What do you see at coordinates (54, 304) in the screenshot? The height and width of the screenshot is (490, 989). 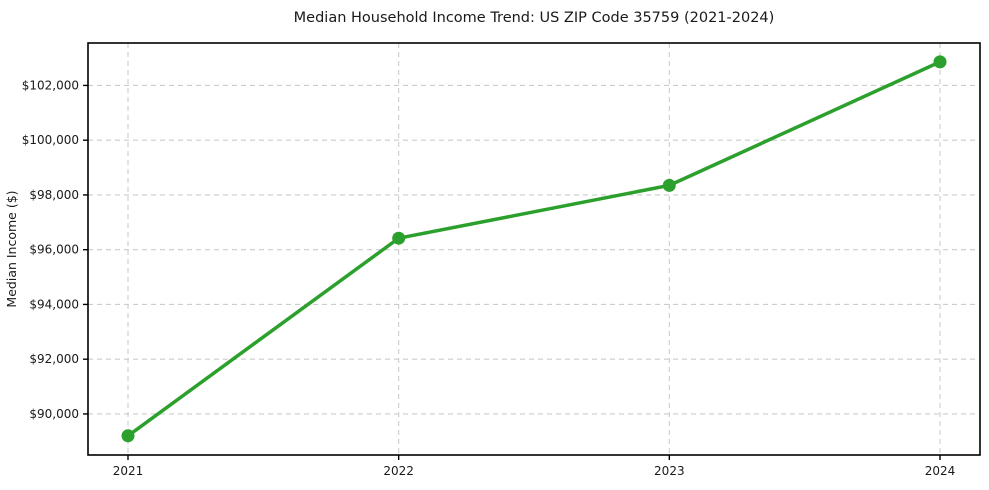 I see `y-tick-label: $94,000` at bounding box center [54, 304].